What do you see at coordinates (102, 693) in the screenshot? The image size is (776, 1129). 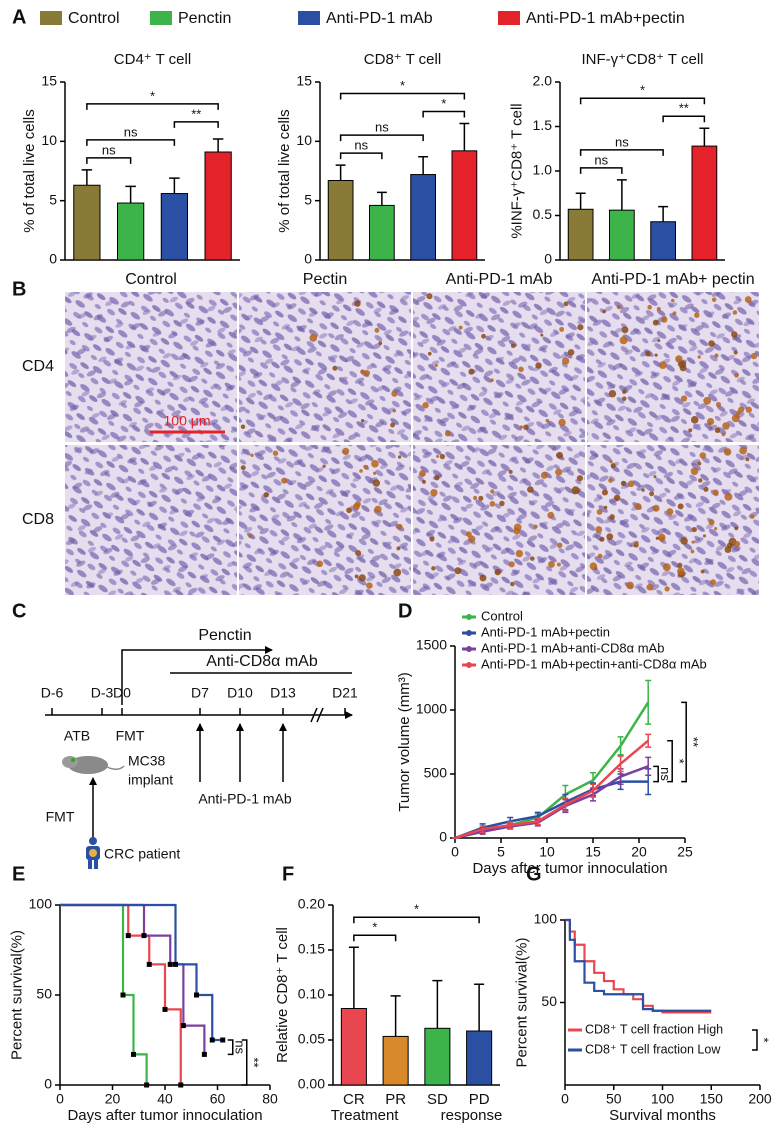 I see `day-label: D-3` at bounding box center [102, 693].